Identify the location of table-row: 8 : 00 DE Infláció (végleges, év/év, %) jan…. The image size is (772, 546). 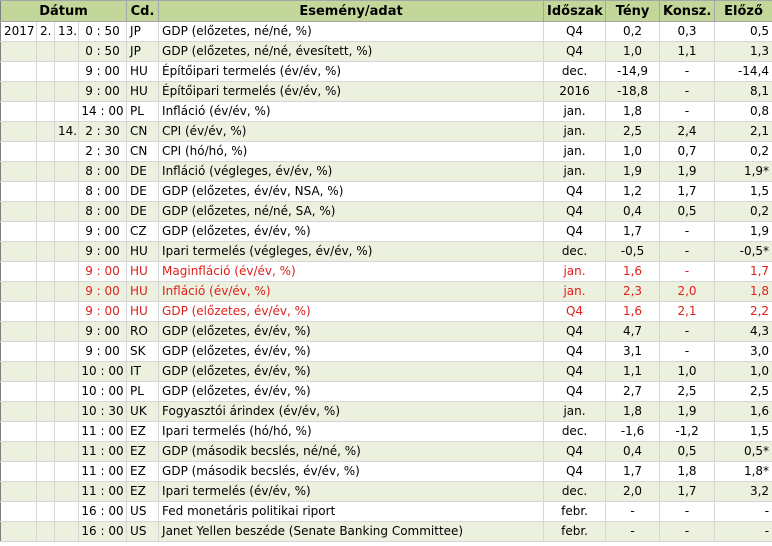
(386, 171).